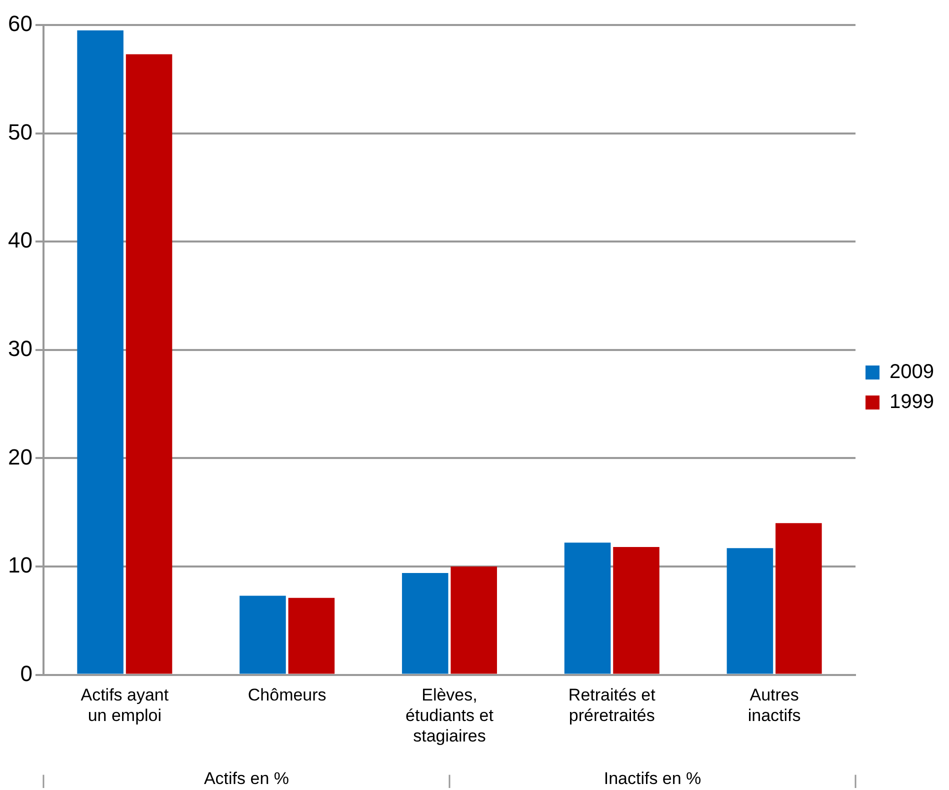  What do you see at coordinates (912, 402) in the screenshot?
I see `legend-label: 1999` at bounding box center [912, 402].